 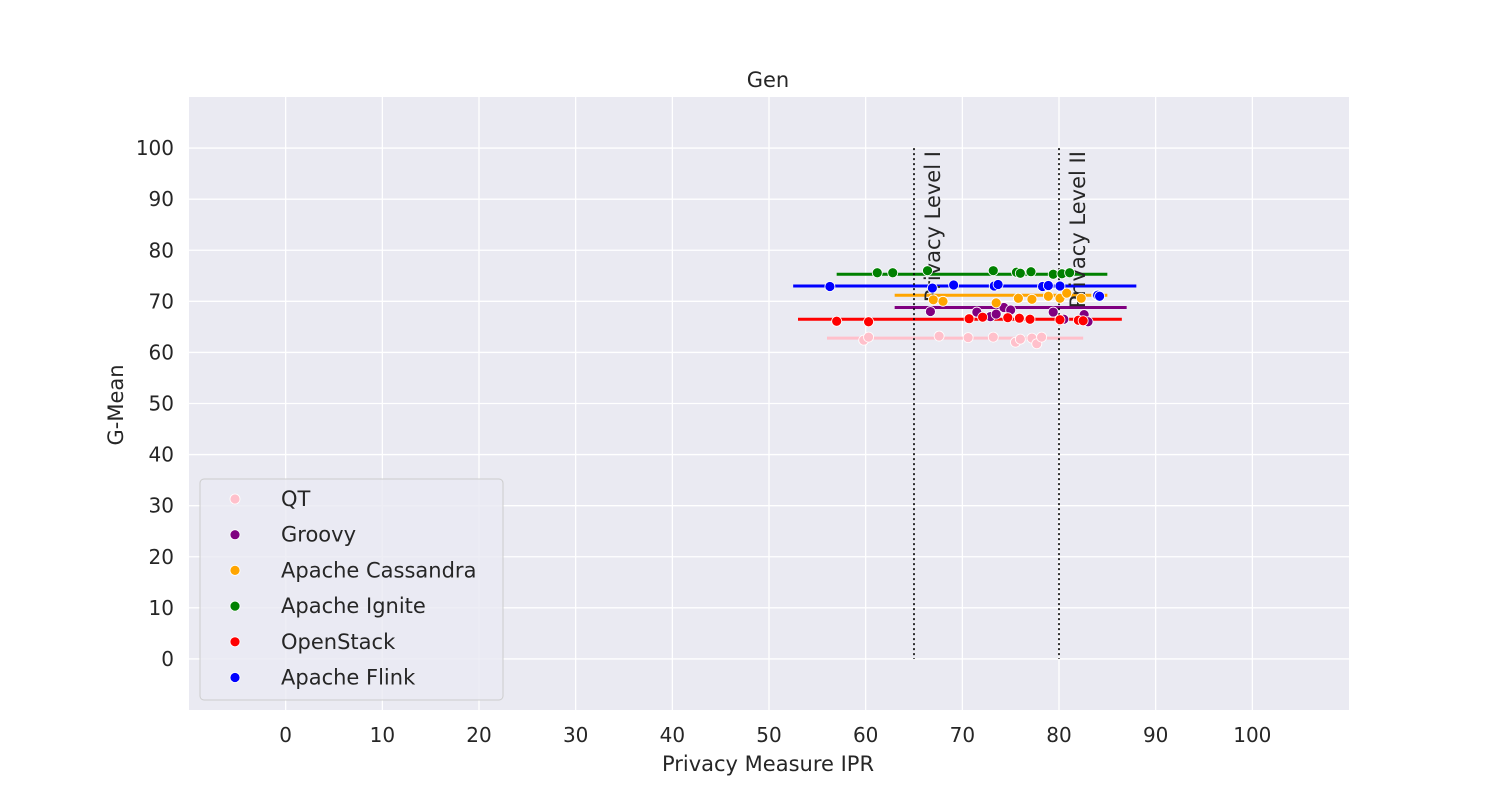 I want to click on x-tick-label: 100, so click(x=1252, y=735).